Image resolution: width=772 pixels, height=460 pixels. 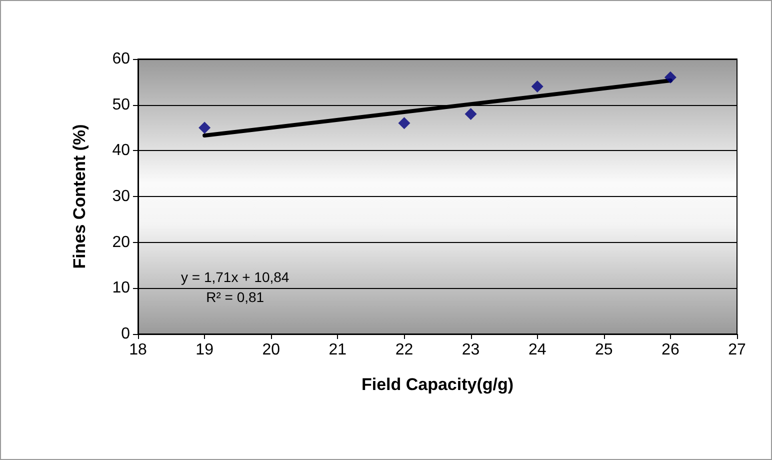 I want to click on x-tick-label: 21, so click(x=337, y=350).